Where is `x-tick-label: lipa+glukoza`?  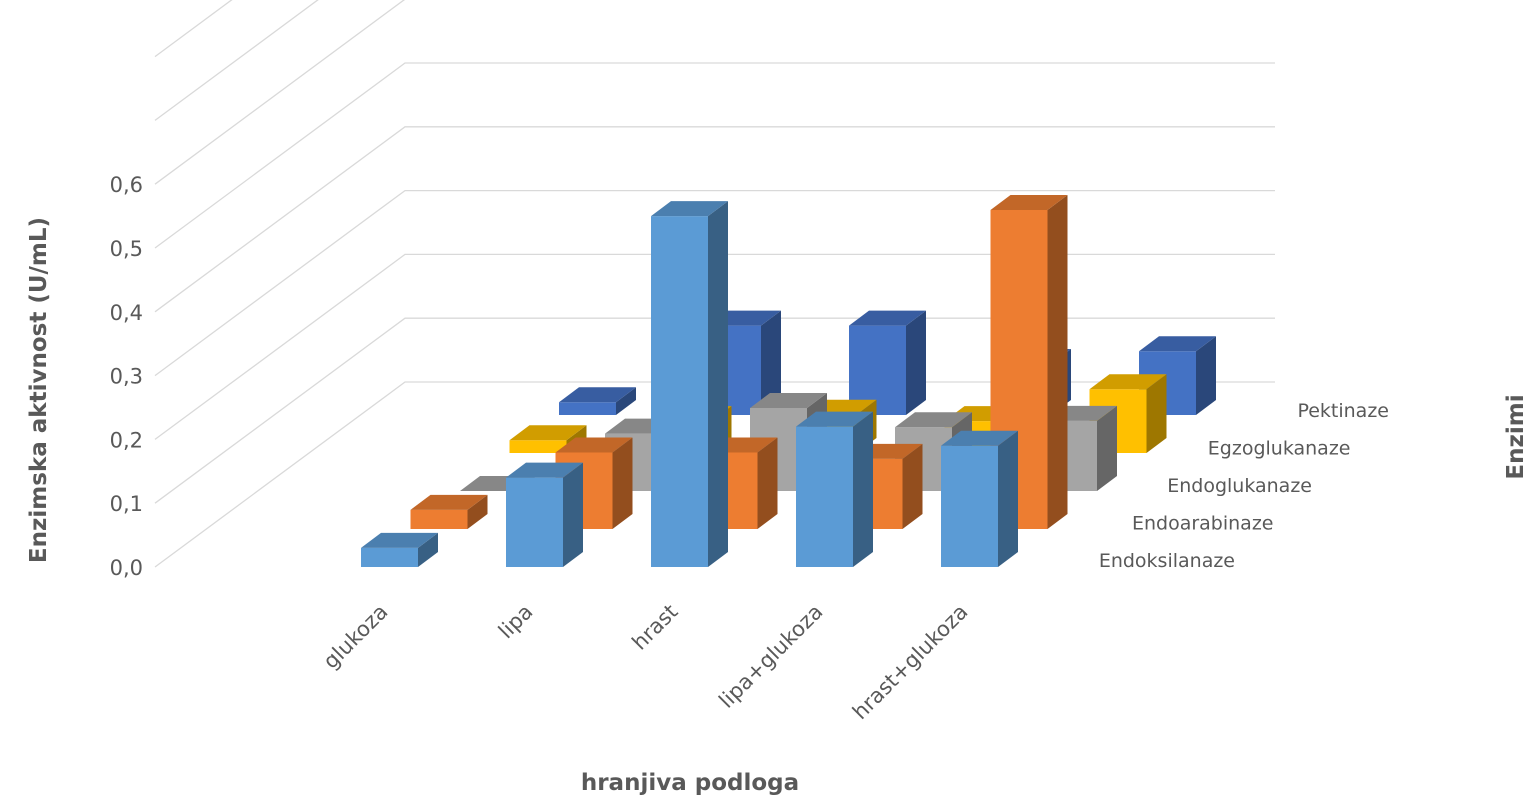 x-tick-label: lipa+glukoza is located at coordinates (770, 656).